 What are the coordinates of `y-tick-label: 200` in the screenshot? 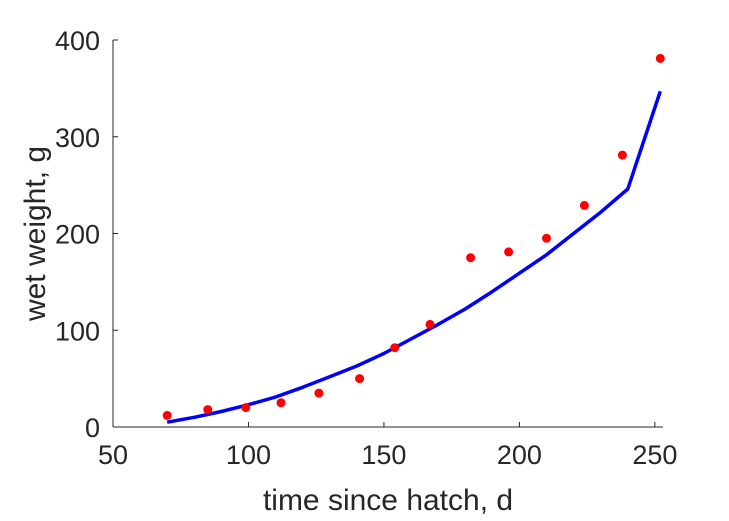 It's located at (77, 235).